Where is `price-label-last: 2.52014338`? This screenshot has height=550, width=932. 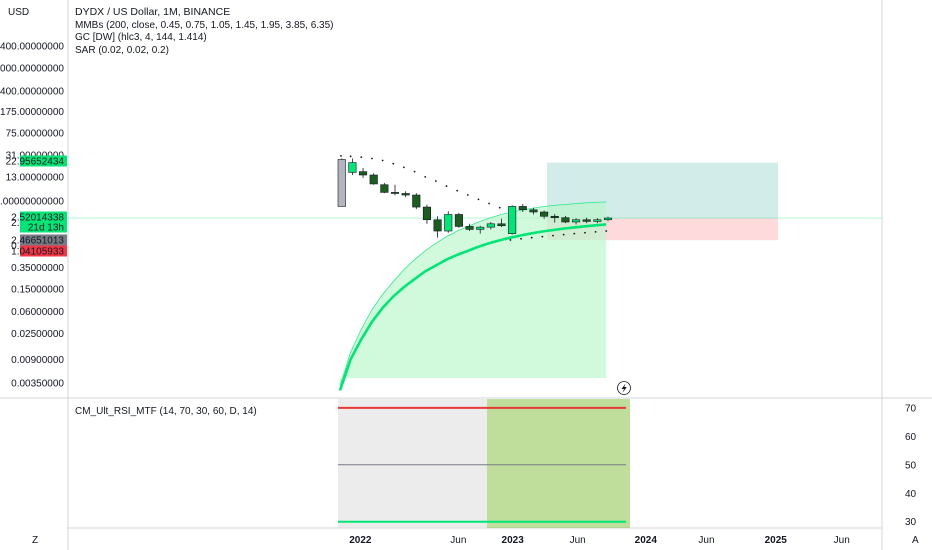 price-label-last: 2.52014338 is located at coordinates (37, 218).